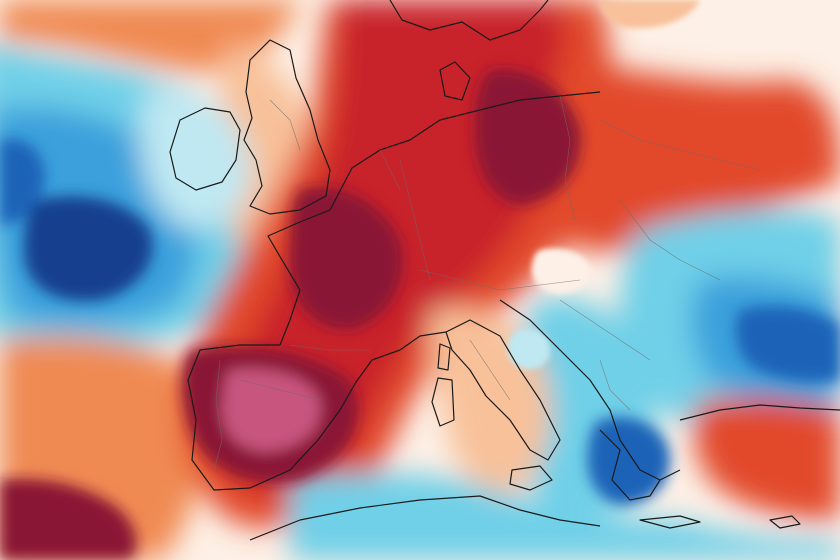  Describe the element at coordinates (787, 343) in the screenshot. I see `cold-core-black-sea` at that location.